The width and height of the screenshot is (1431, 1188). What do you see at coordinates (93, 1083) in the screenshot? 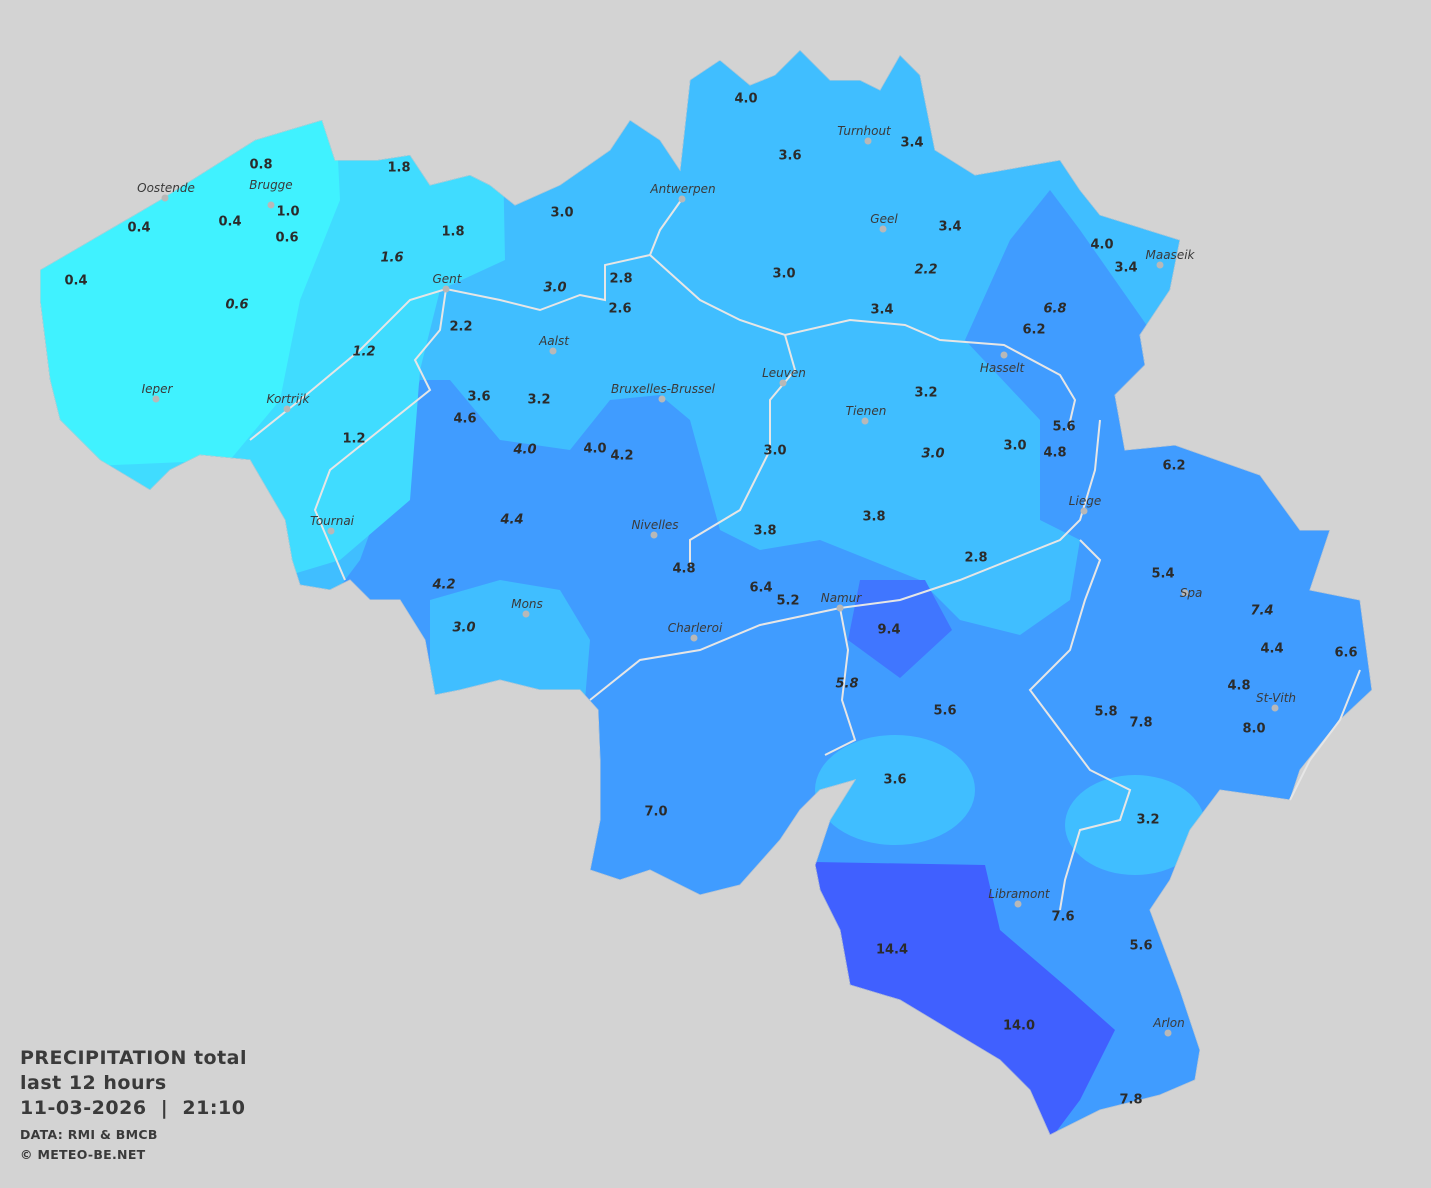
I see `legend-period: last 12 hours` at bounding box center [93, 1083].